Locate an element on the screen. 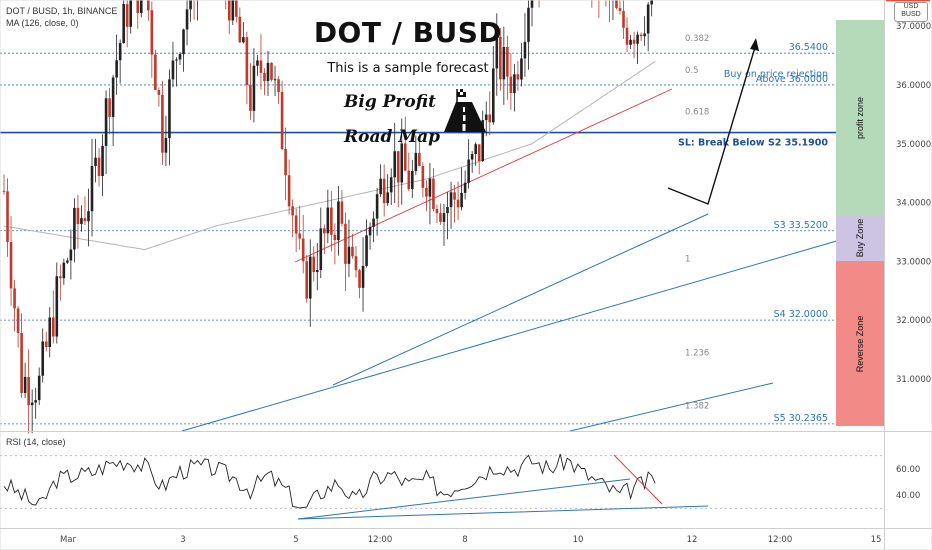 The width and height of the screenshot is (932, 550). rsi-resistance-line is located at coordinates (638, 479).